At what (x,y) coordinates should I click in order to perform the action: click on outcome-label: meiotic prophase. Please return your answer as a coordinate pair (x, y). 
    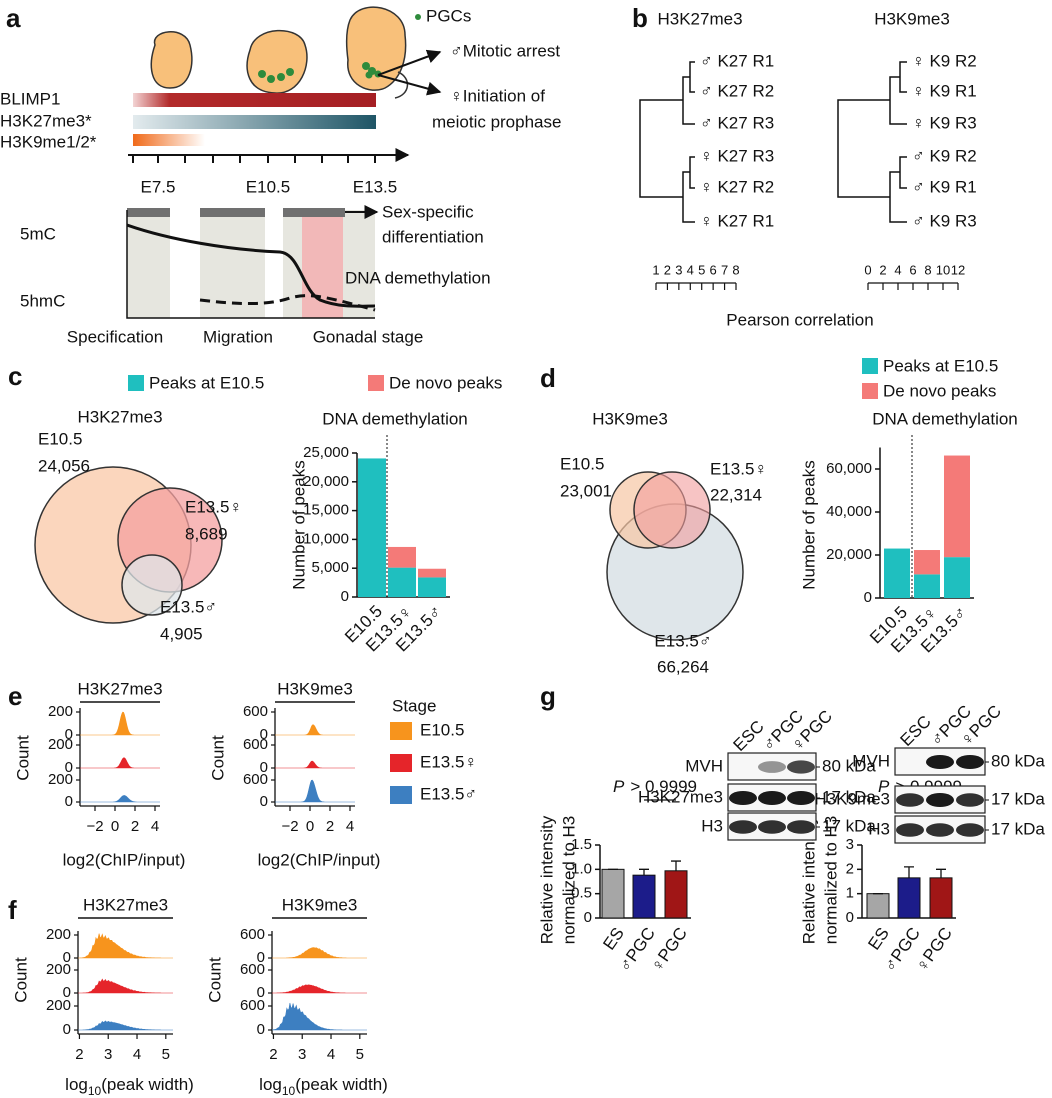
    Looking at the image, I should click on (496, 121).